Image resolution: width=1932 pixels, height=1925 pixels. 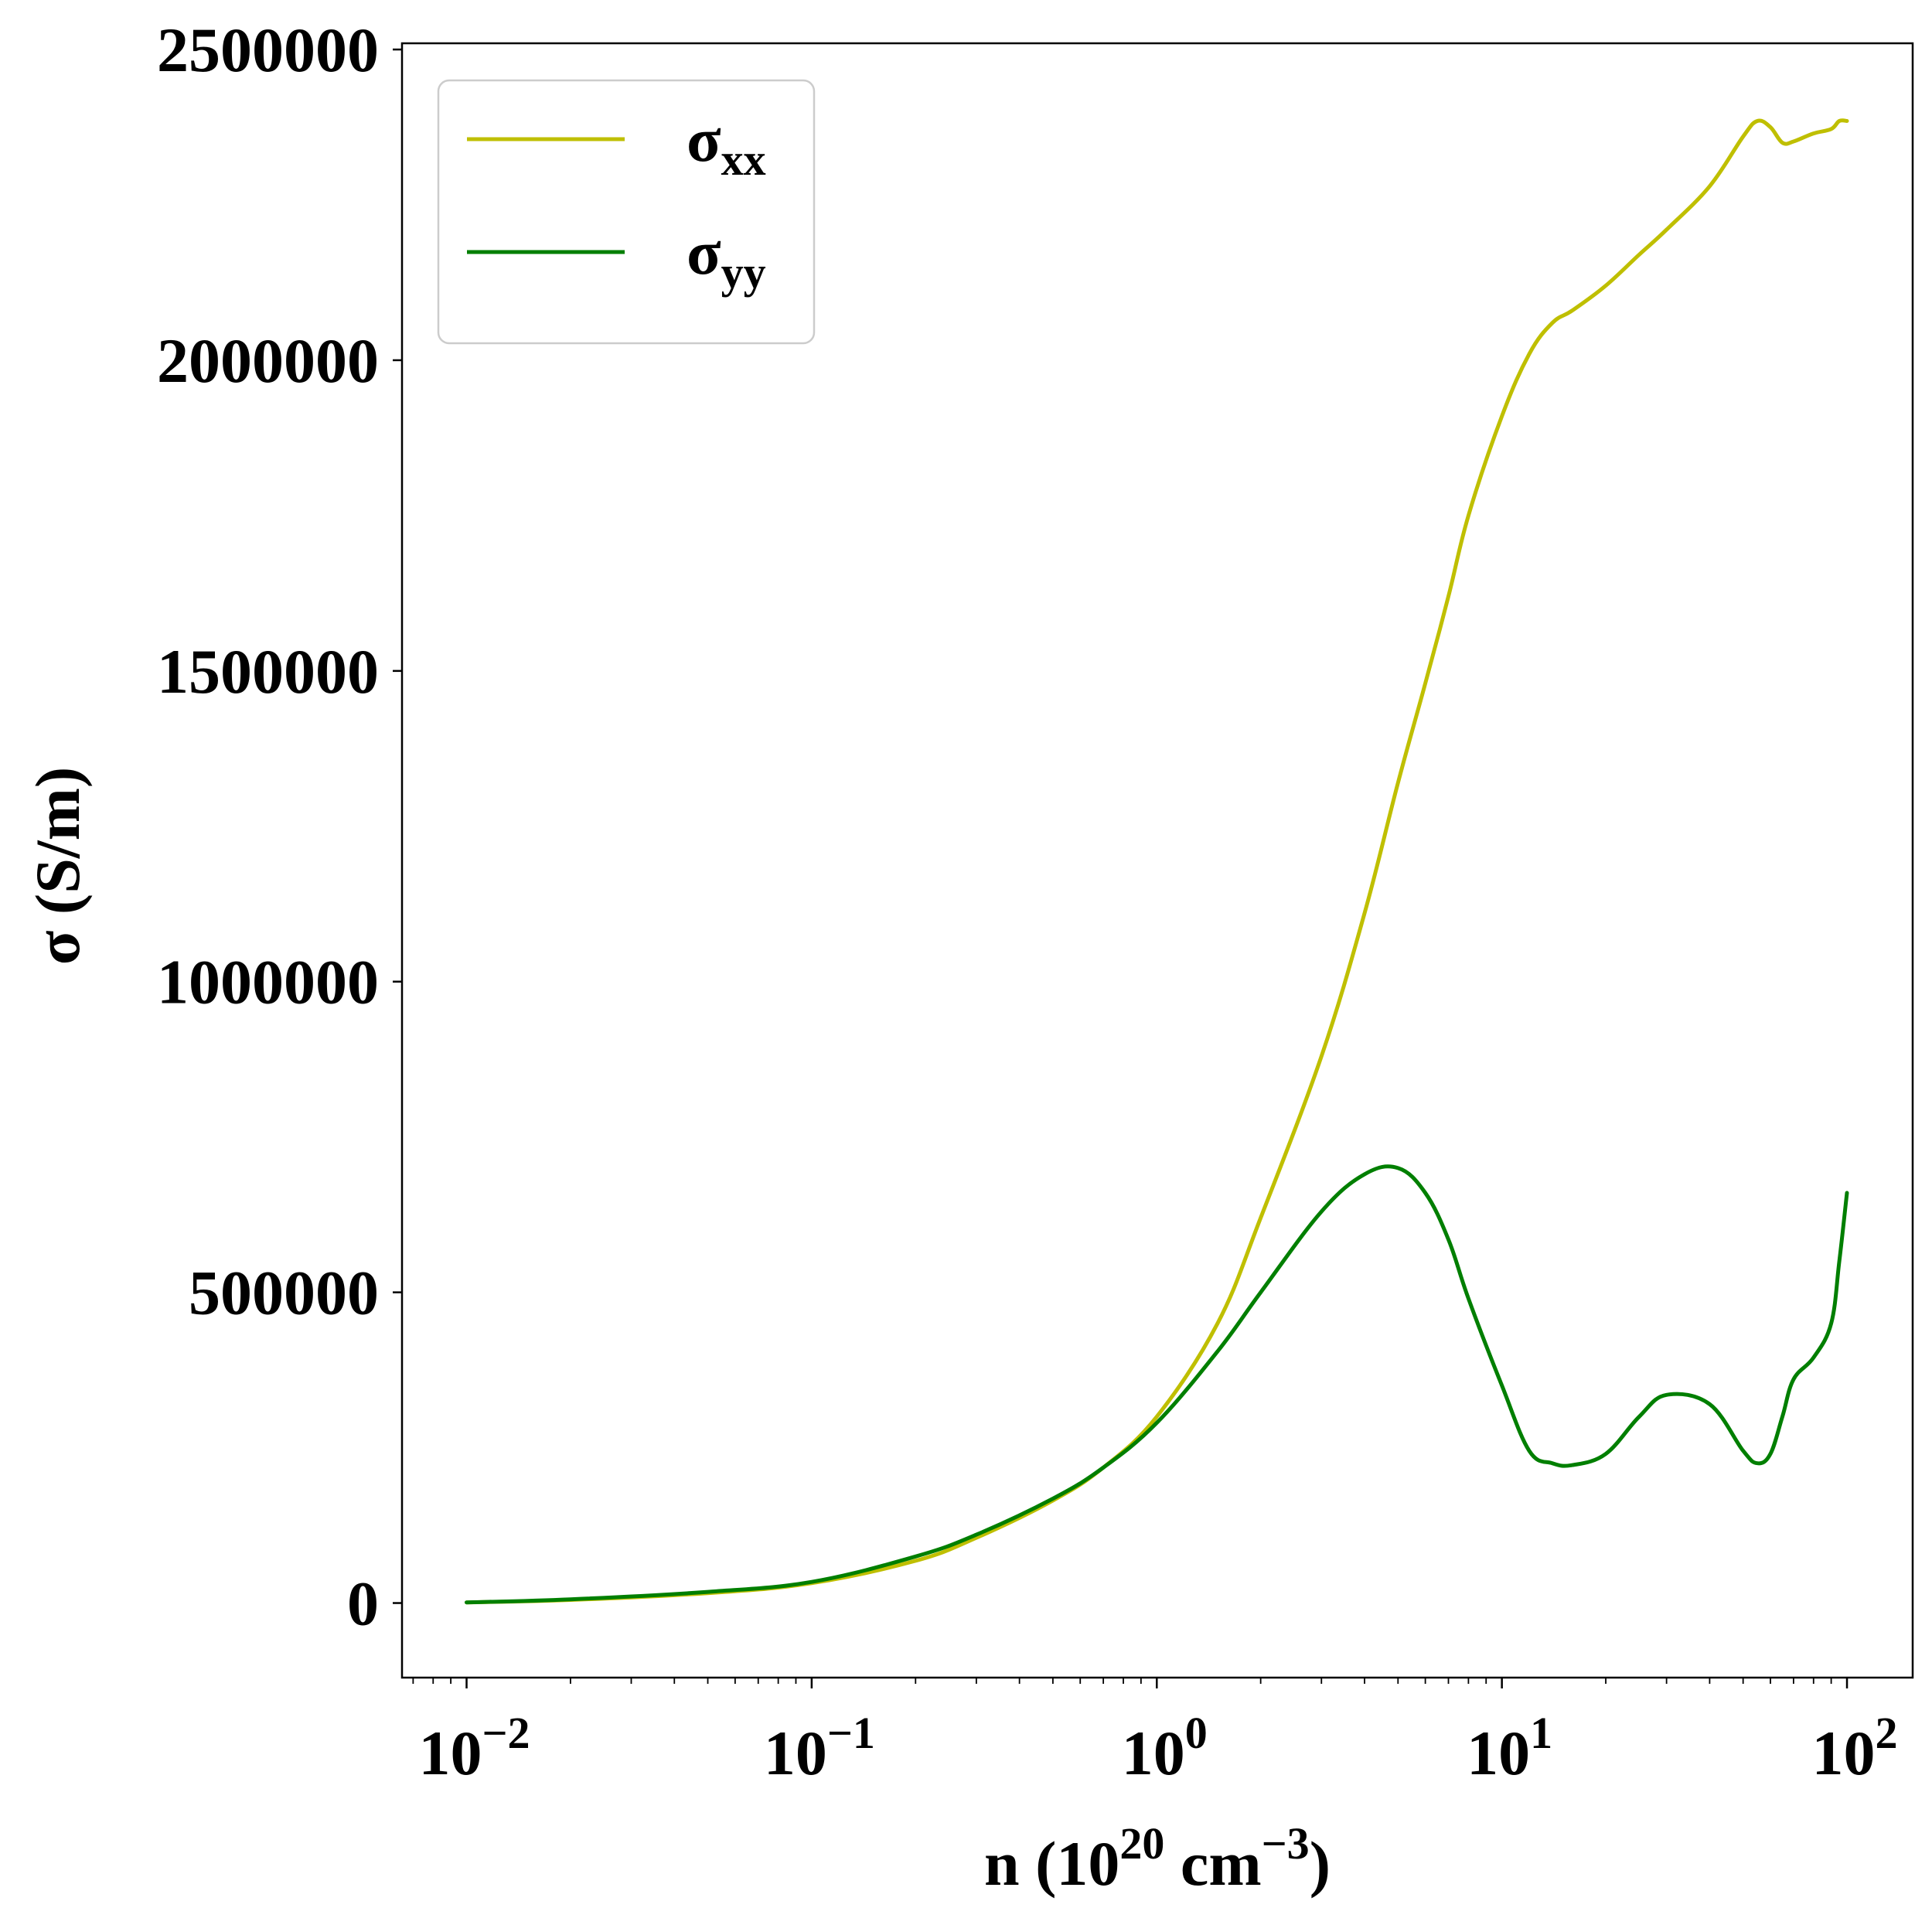 I want to click on x-tick-label: 10⁻¹, so click(x=820, y=1748).